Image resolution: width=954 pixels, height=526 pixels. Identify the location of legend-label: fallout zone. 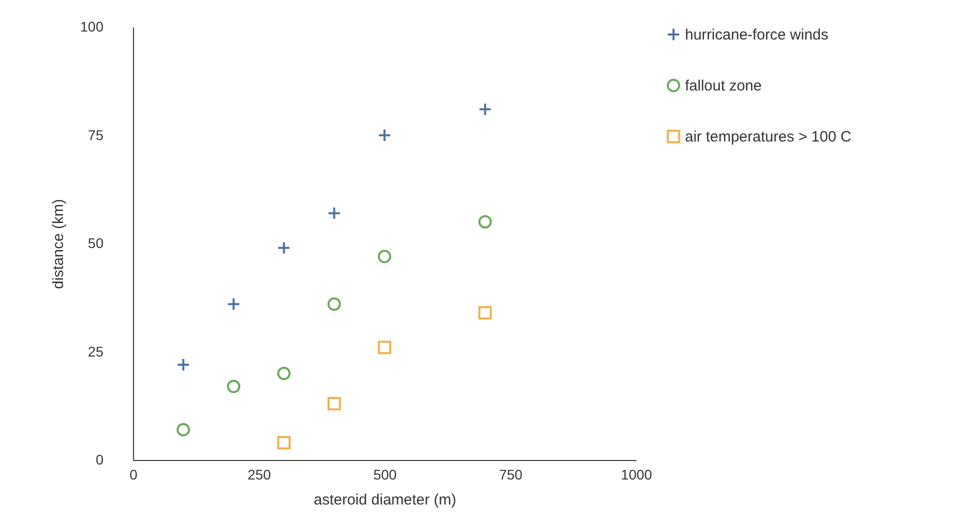
(723, 86).